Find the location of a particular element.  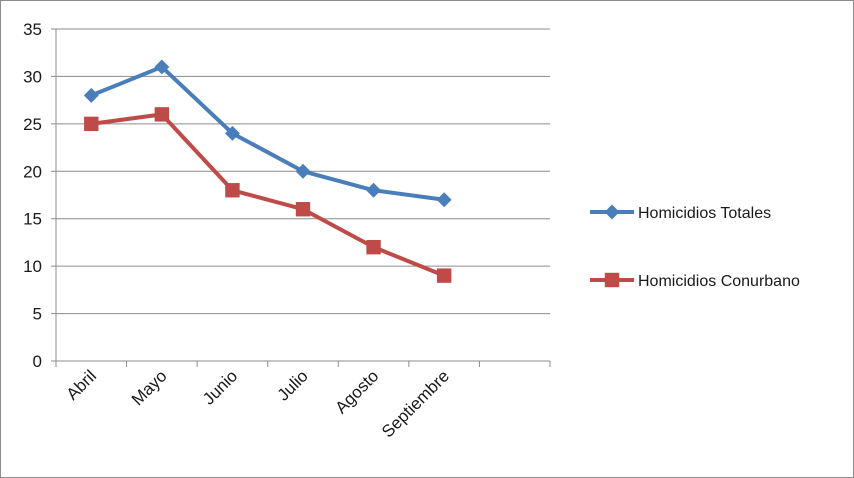

x-tick-label: Junio is located at coordinates (220, 387).